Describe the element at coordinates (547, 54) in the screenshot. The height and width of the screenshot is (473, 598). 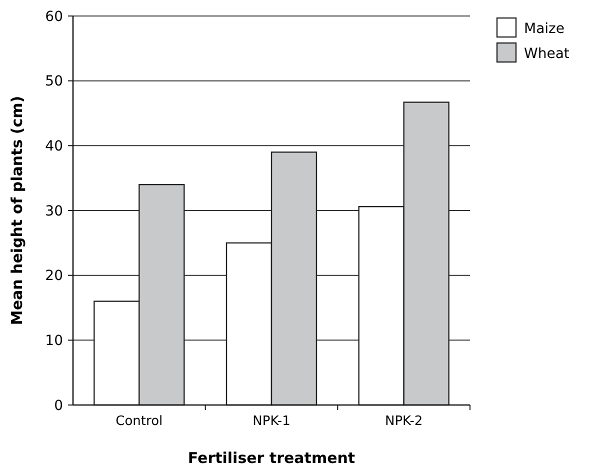
I see `legend-label: Wheat` at that location.